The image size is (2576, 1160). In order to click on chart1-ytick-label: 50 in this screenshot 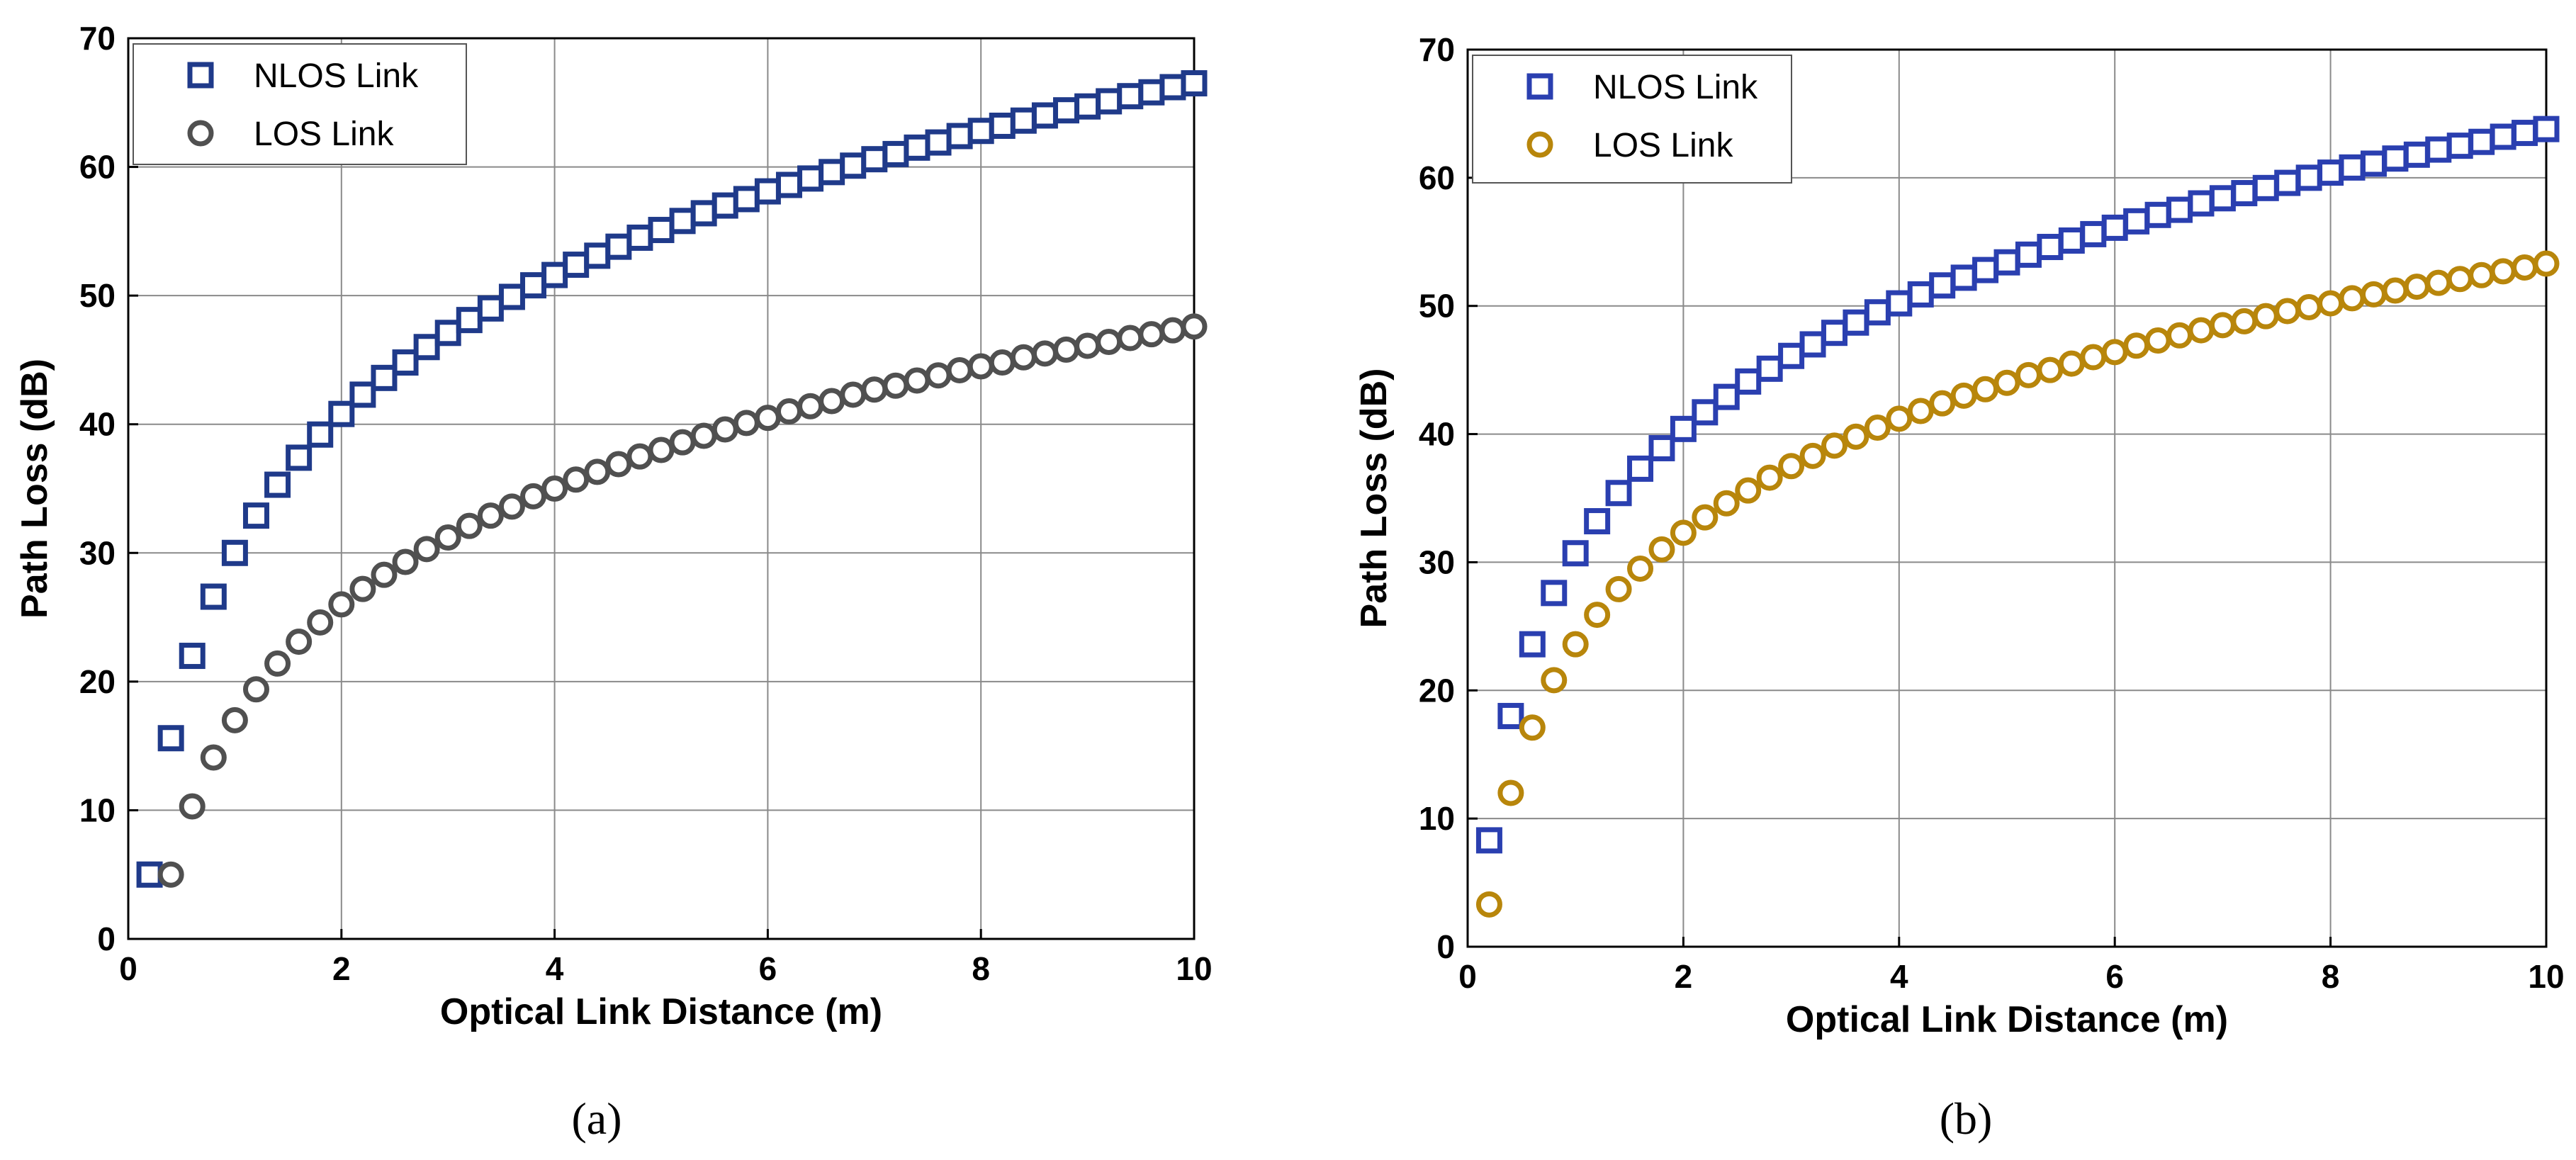, I will do `click(1437, 306)`.